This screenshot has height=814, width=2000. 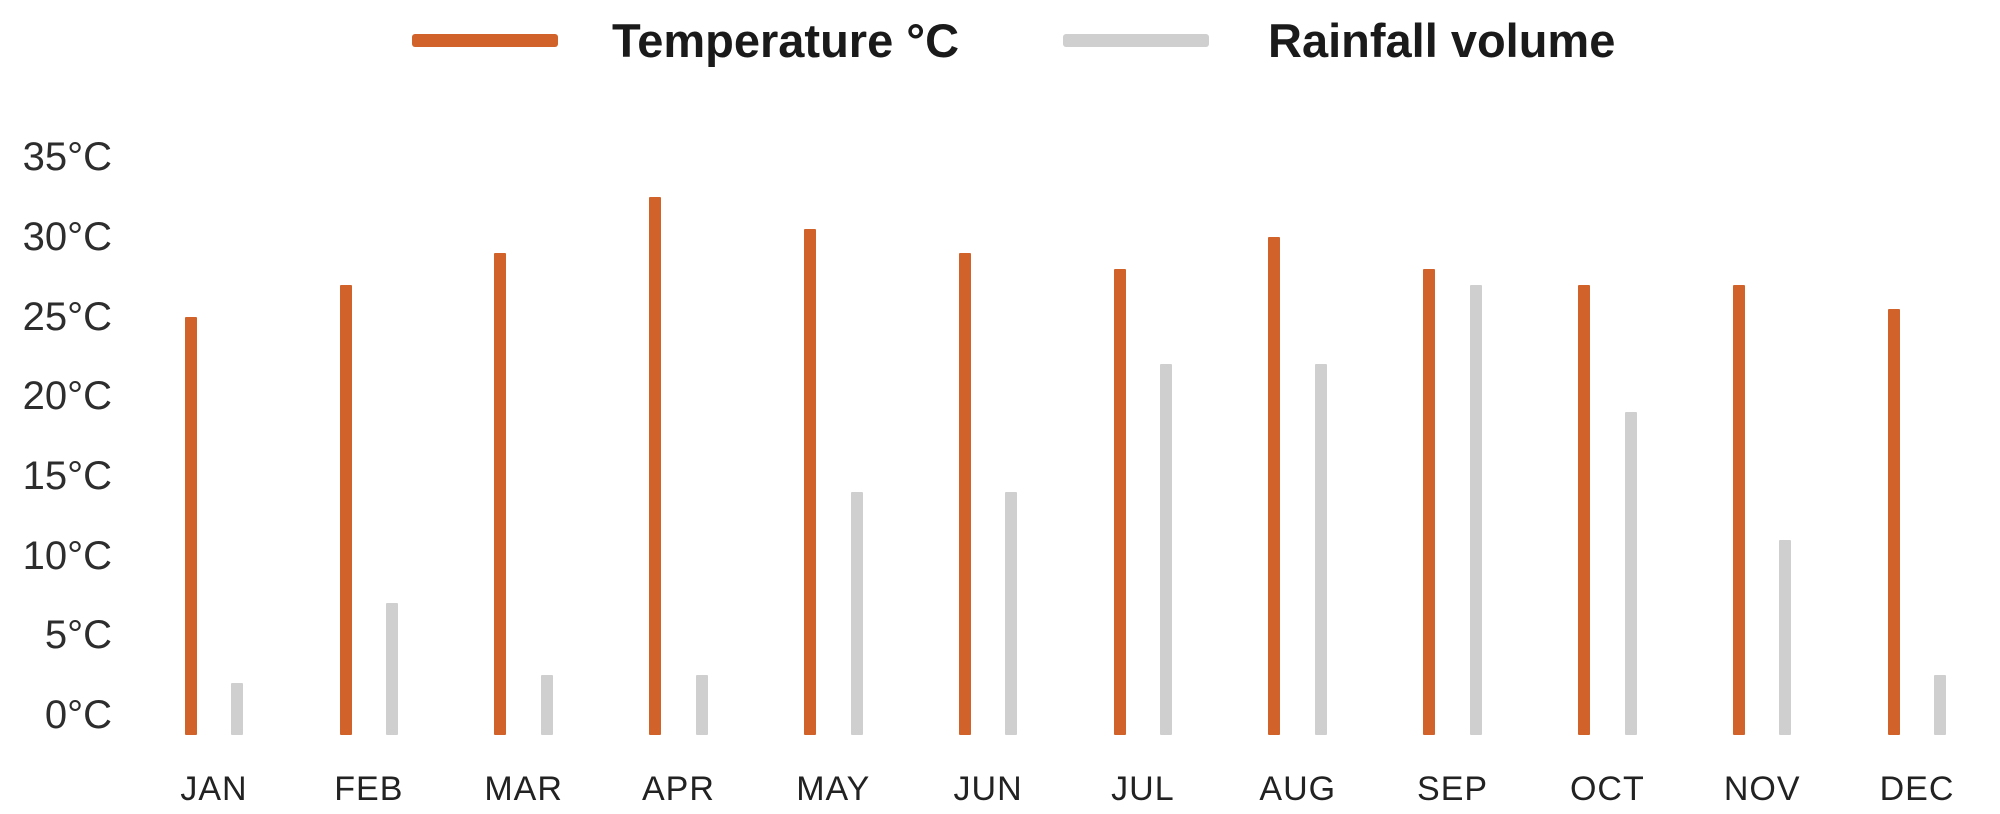 What do you see at coordinates (833, 789) in the screenshot?
I see `x-axis-label: MAY` at bounding box center [833, 789].